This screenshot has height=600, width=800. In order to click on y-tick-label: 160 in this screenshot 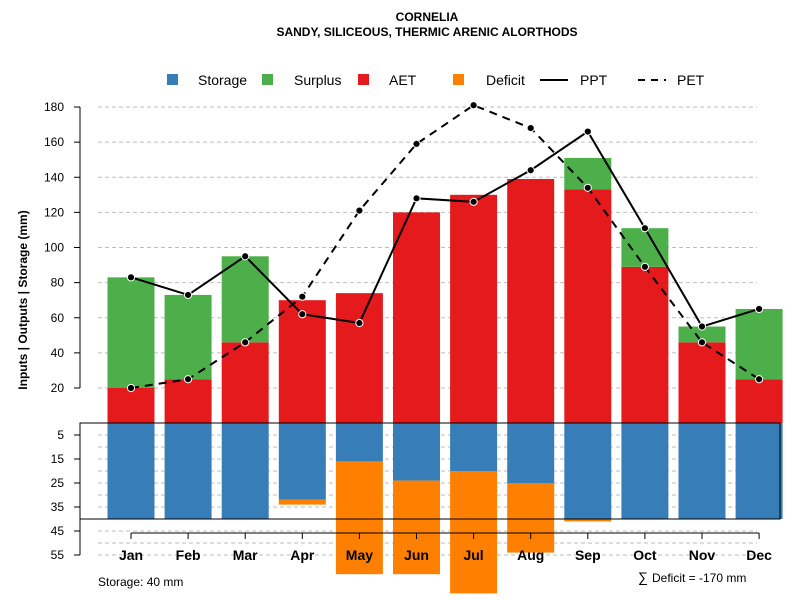, I will do `click(54, 142)`.